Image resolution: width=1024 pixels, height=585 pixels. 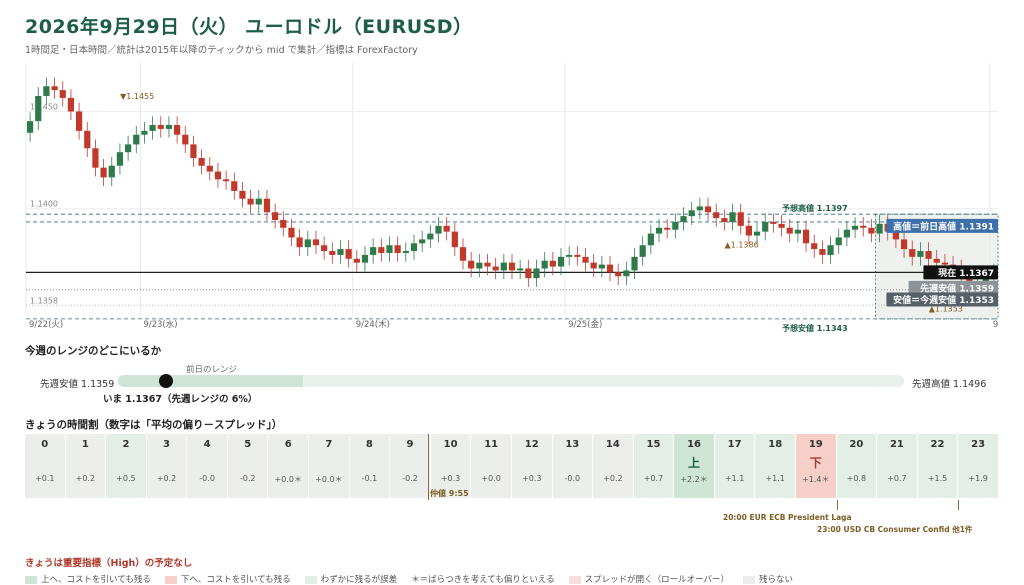 I want to click on hour-cell-17: 17 +1.1, so click(x=735, y=466).